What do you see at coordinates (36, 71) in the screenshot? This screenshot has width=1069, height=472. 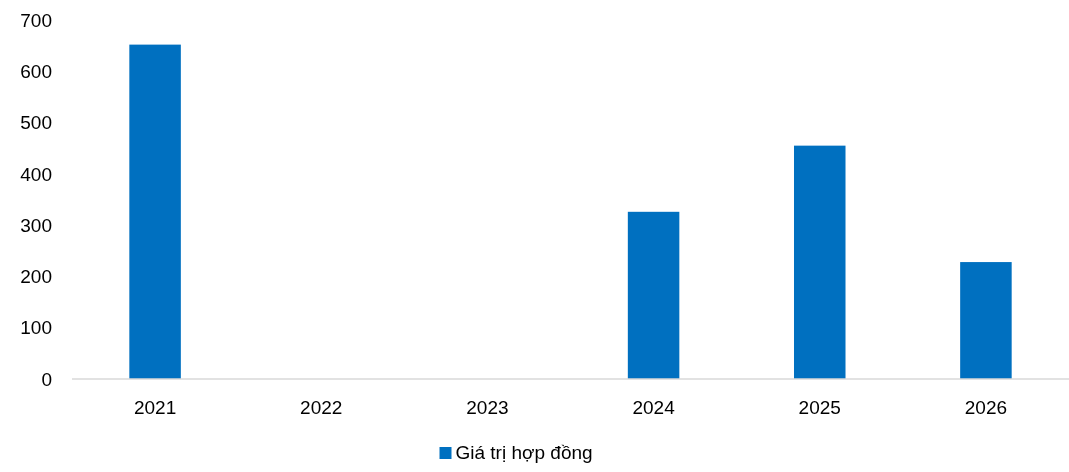 I see `y-tick-label: 600` at bounding box center [36, 71].